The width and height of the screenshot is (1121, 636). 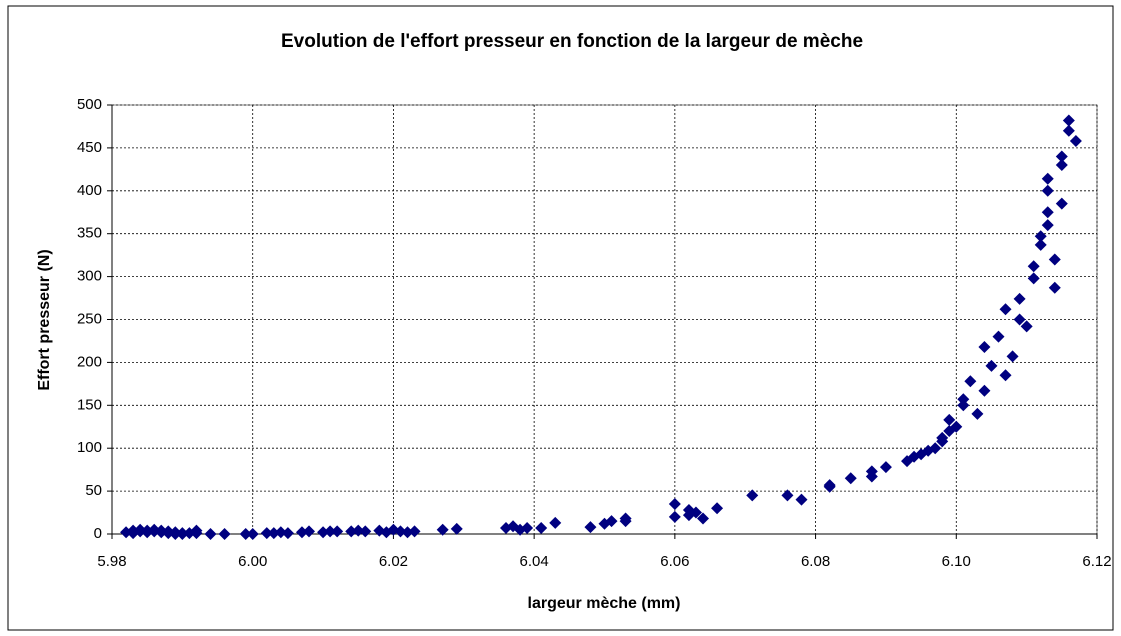 What do you see at coordinates (252, 561) in the screenshot?
I see `x-tick-label: 6.00` at bounding box center [252, 561].